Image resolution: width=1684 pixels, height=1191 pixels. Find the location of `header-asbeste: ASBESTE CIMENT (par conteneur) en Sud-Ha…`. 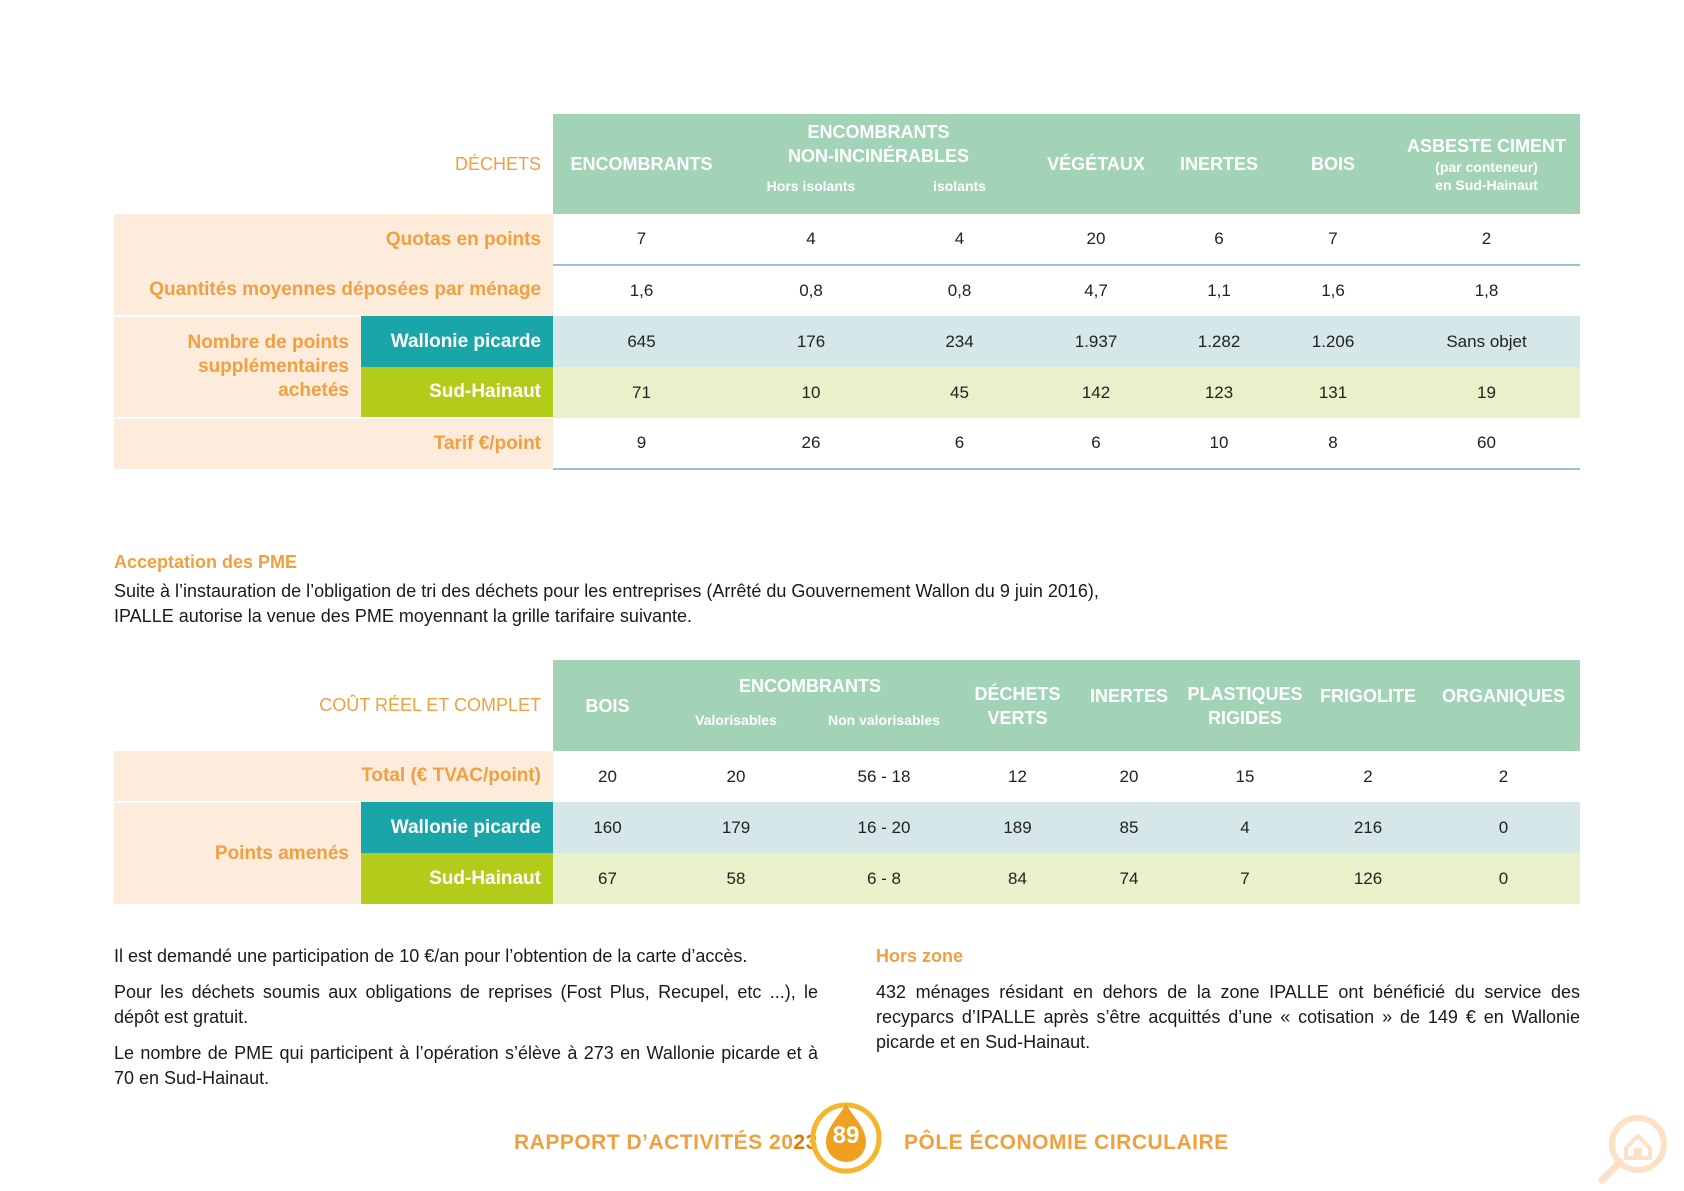

header-asbeste: ASBESTE CIMENT (par conteneur) en Sud-Ha… is located at coordinates (1487, 164).